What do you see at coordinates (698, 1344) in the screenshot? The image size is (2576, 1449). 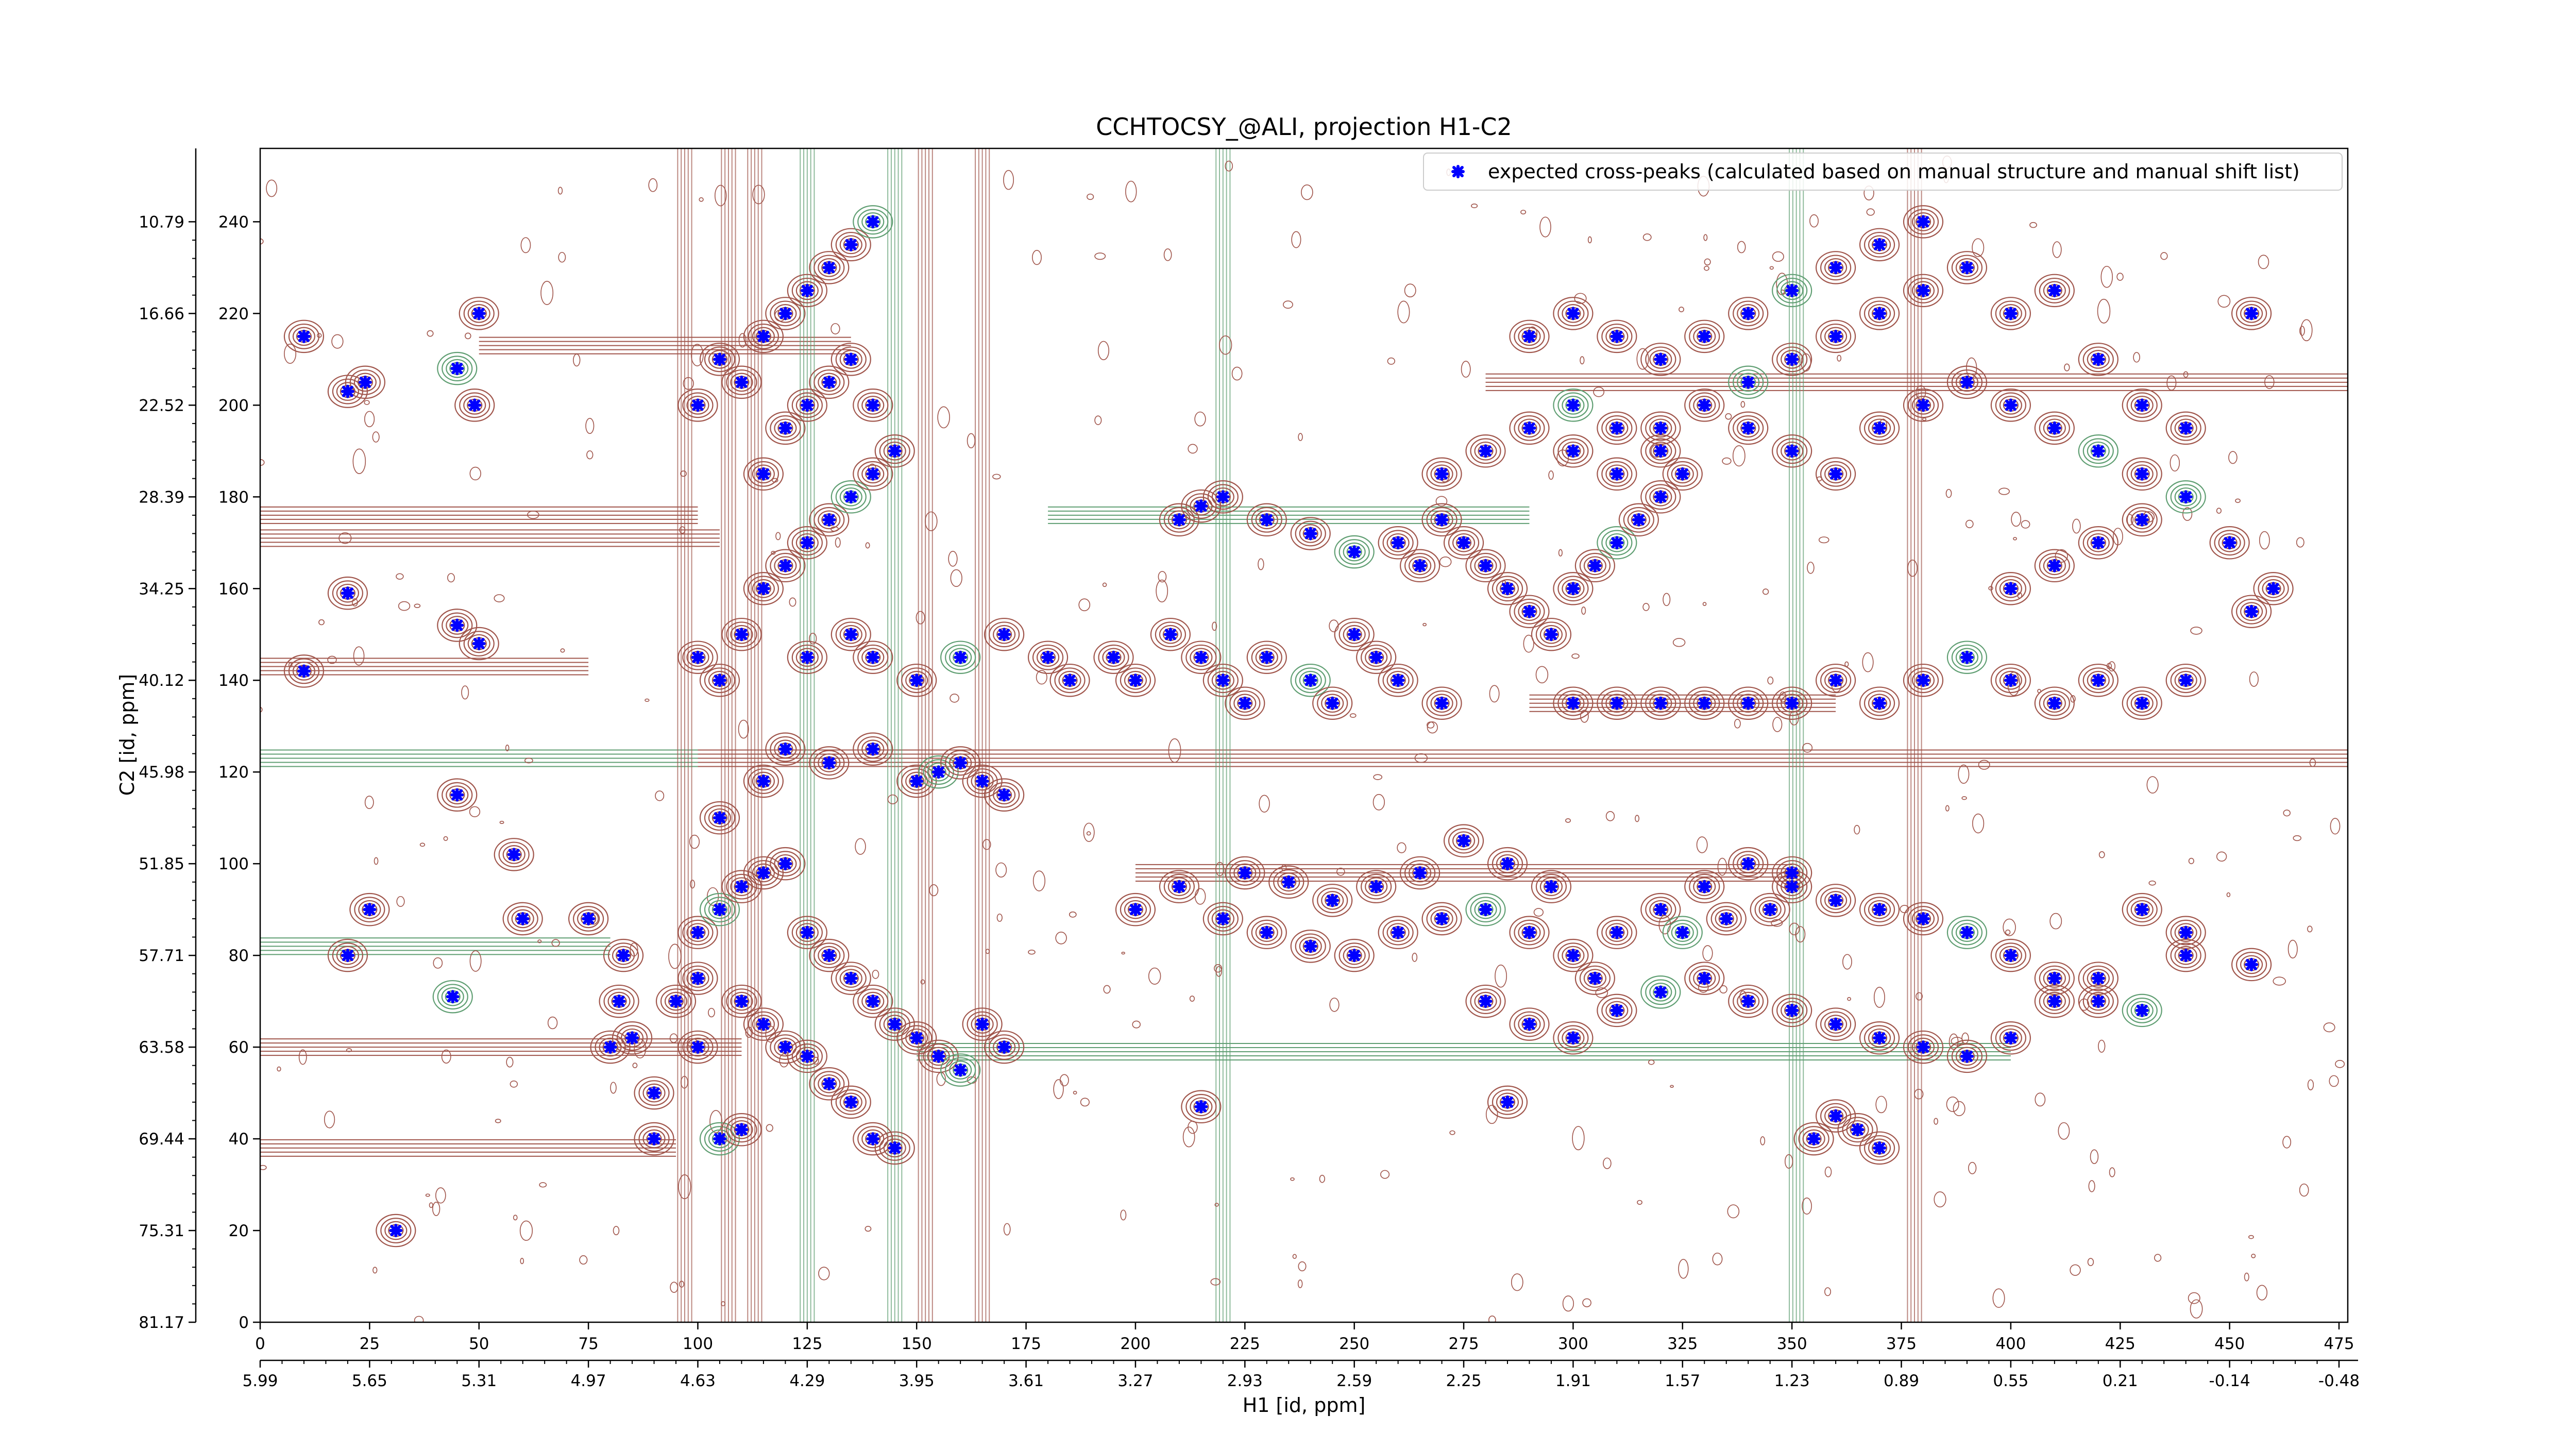 I see `x-tick-label: 100` at bounding box center [698, 1344].